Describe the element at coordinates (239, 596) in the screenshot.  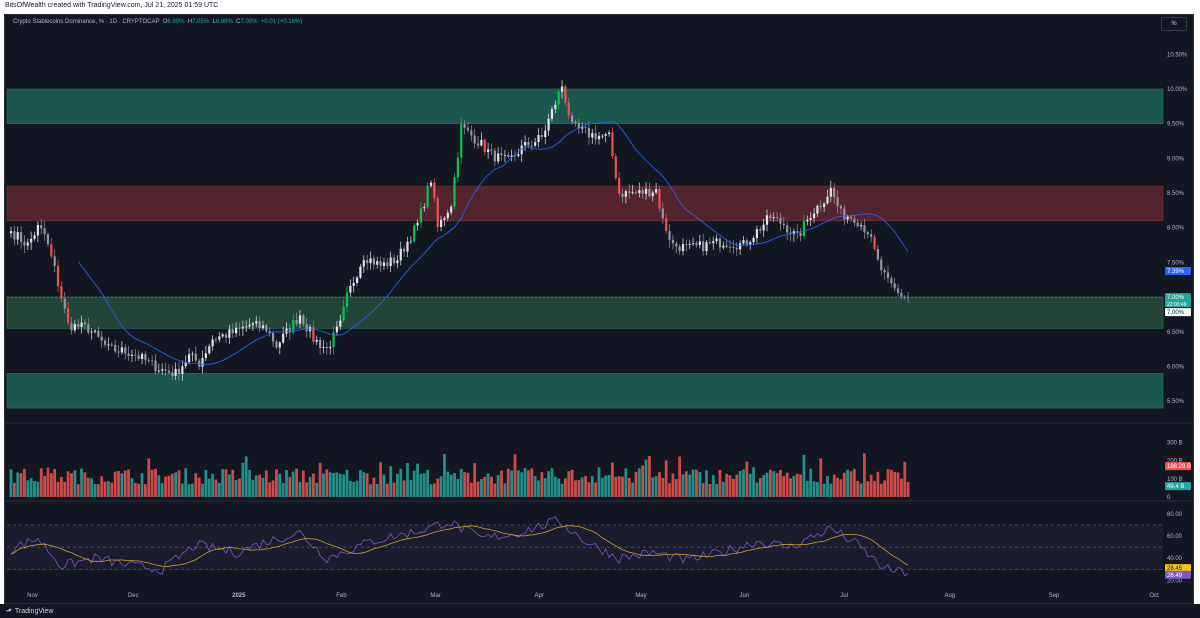
I see `time-axis-label: 2025` at that location.